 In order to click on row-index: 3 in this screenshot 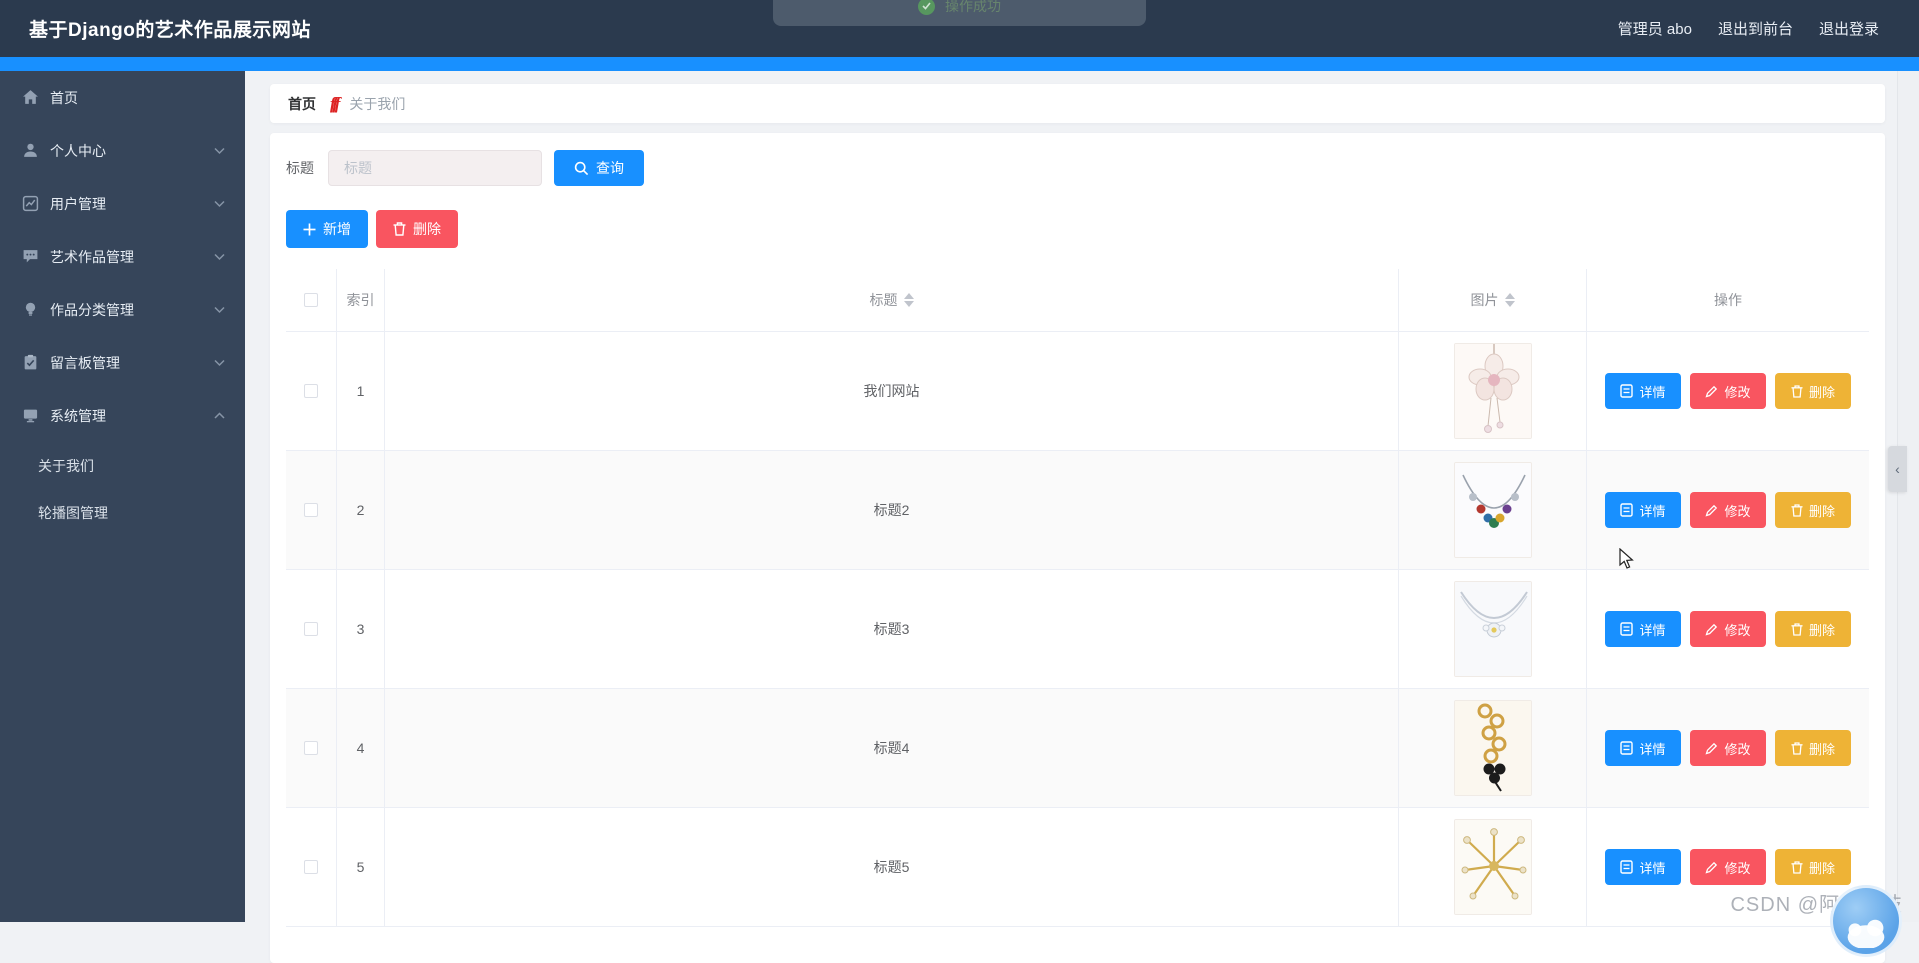, I will do `click(361, 629)`.